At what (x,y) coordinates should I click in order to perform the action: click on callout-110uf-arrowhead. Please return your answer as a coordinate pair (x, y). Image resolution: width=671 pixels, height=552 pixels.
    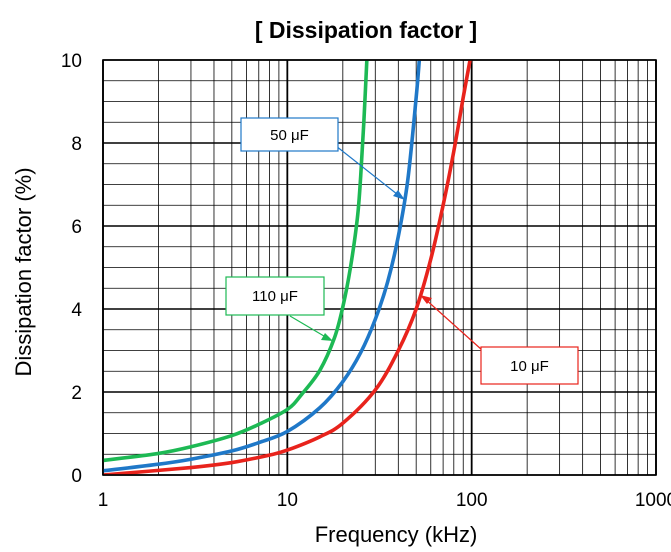
    Looking at the image, I should click on (327, 337).